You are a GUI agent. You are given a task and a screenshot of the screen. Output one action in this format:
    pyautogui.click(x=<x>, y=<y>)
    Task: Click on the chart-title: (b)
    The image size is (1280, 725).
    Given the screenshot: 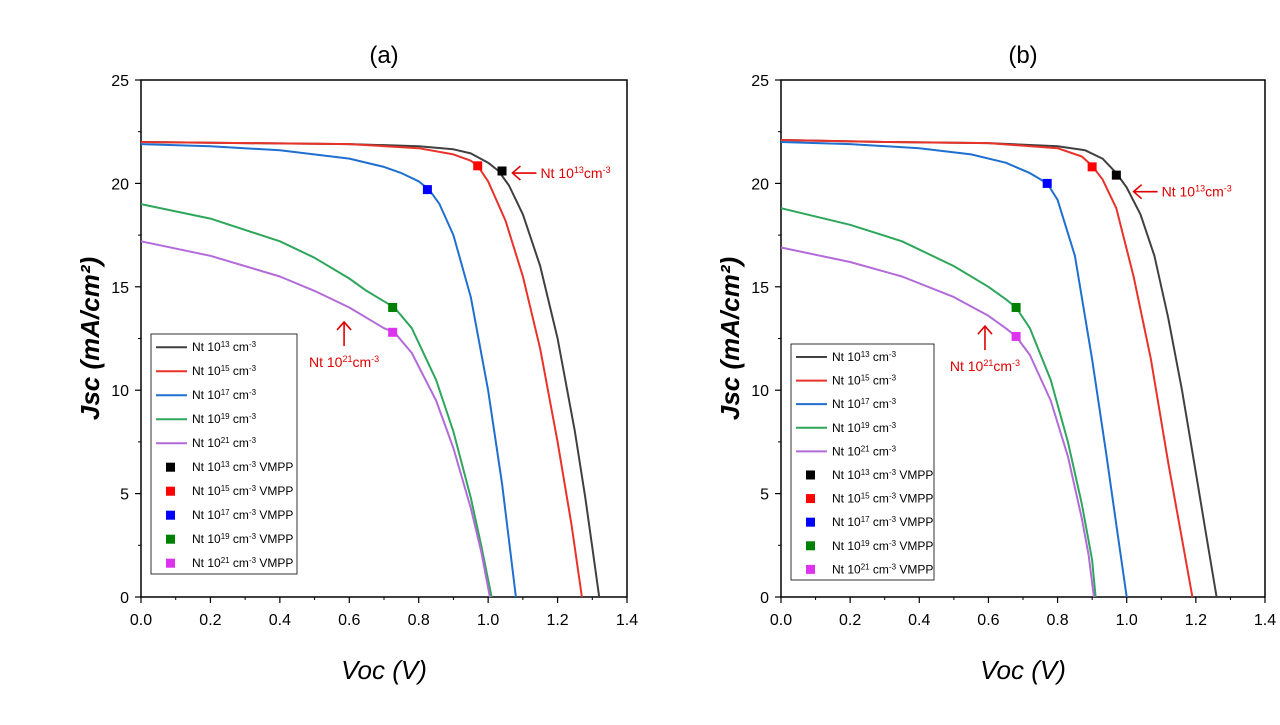 What is the action you would take?
    pyautogui.click(x=1022, y=55)
    